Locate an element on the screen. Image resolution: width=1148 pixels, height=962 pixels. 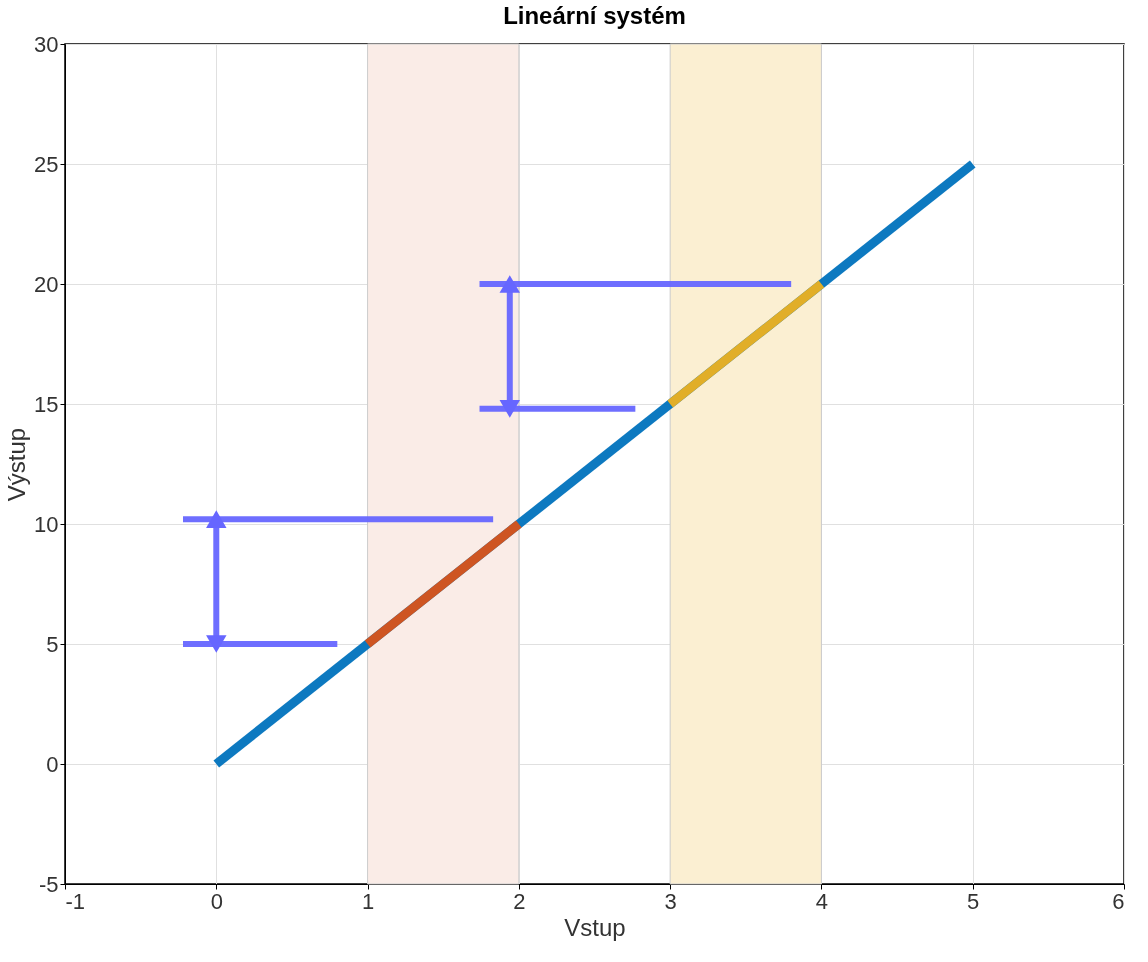
x-tick-label: 0 is located at coordinates (216, 901).